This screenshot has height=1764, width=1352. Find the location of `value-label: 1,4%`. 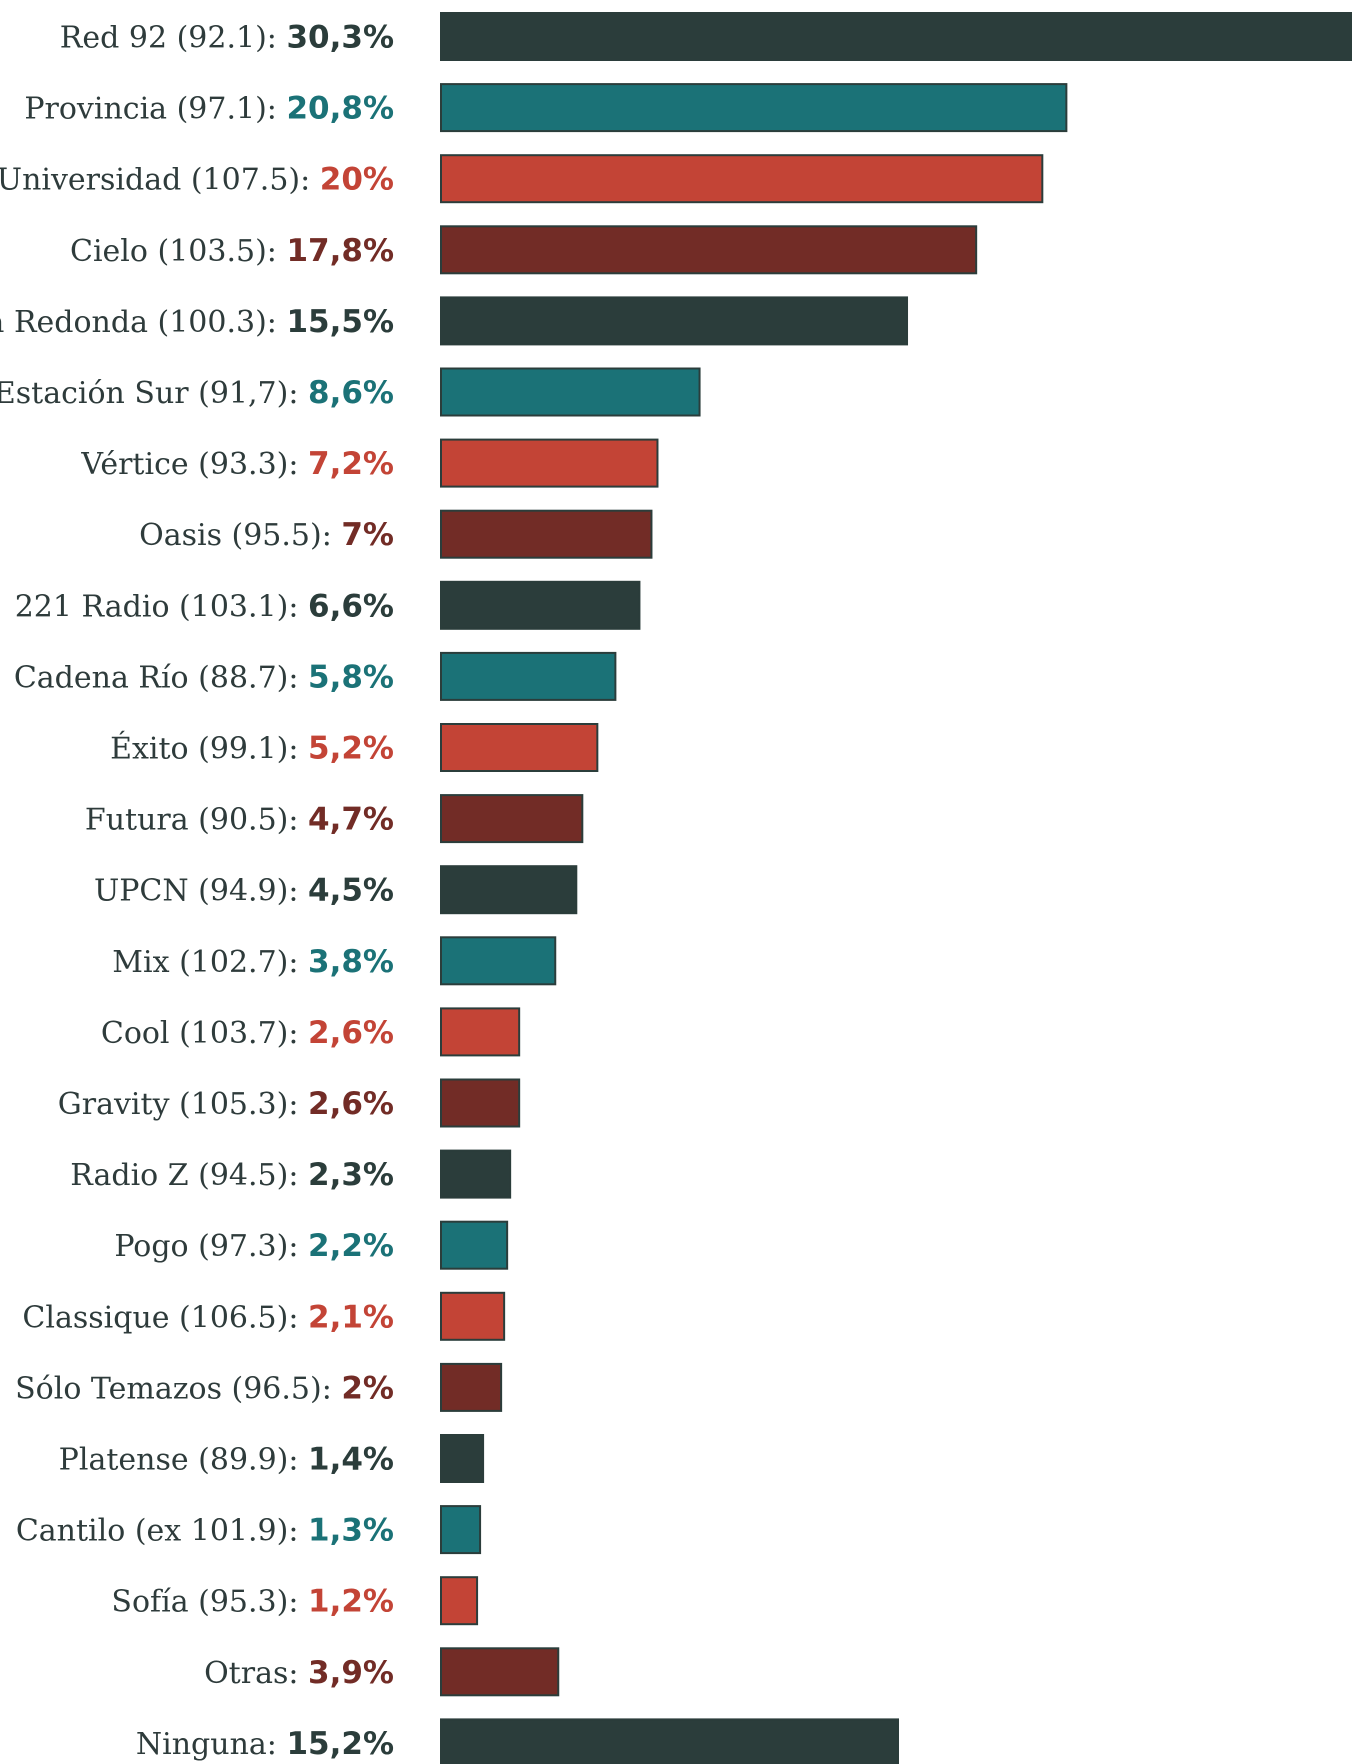

value-label: 1,4% is located at coordinates (351, 1460).